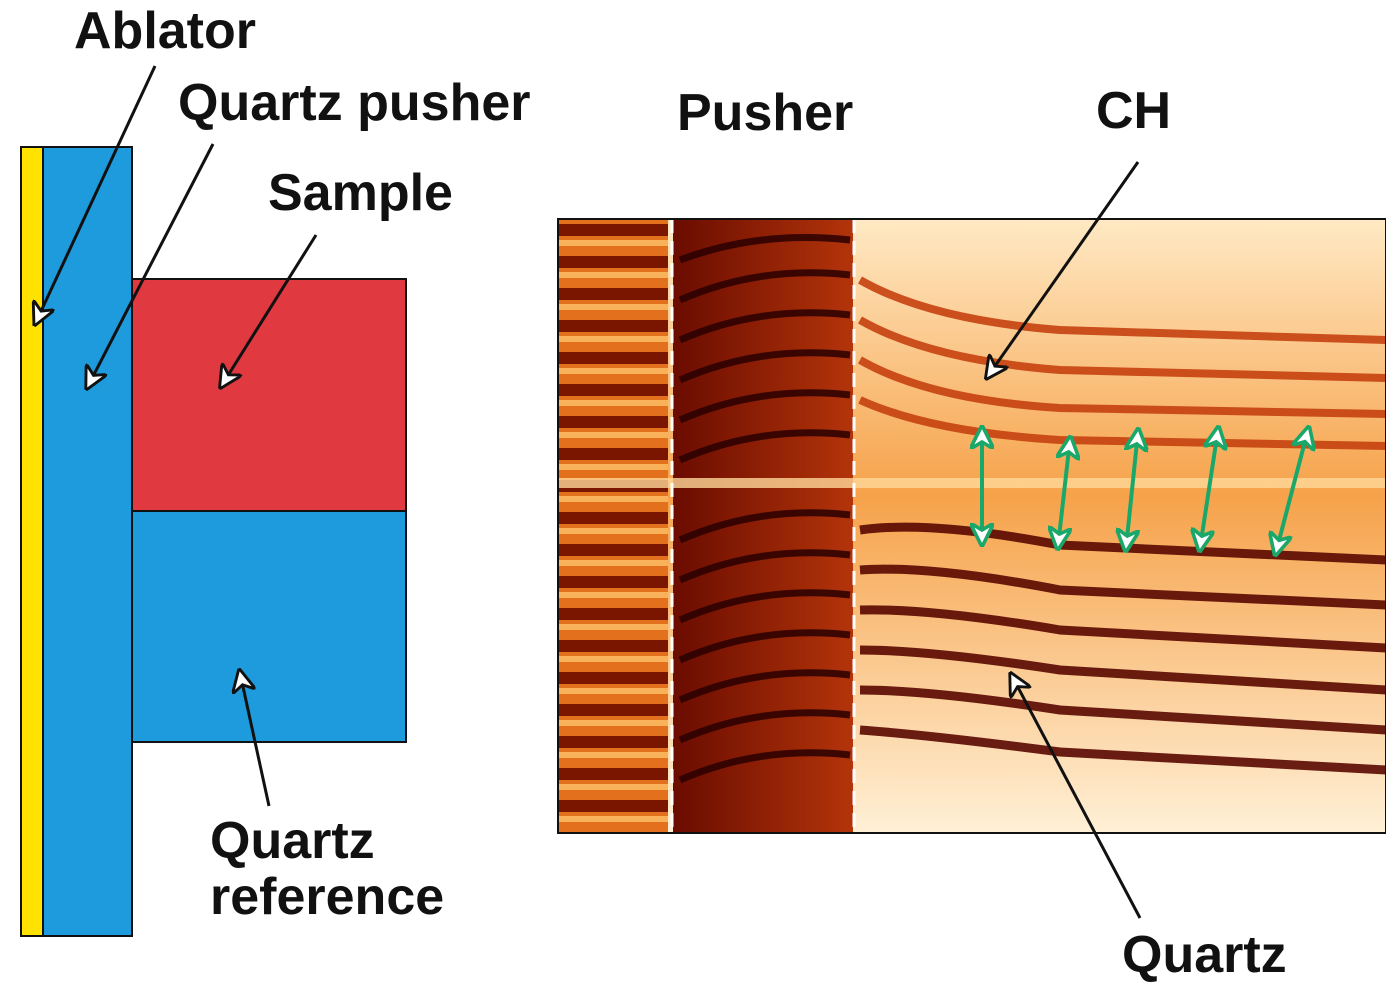  I want to click on quartz-reference-block, so click(269, 626).